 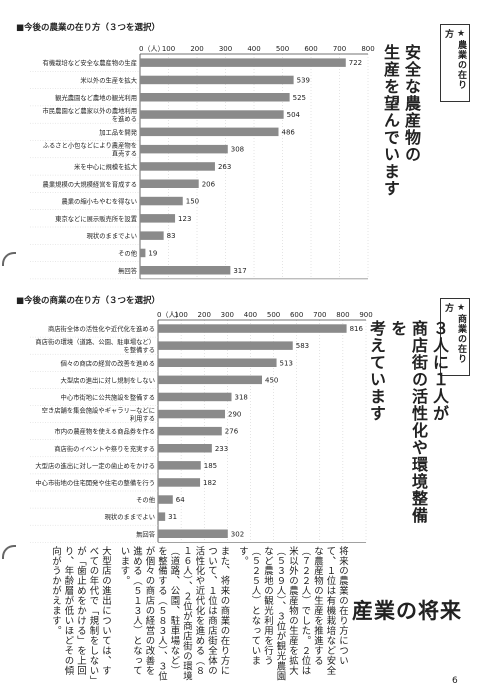 What do you see at coordinates (180, 315) in the screenshot?
I see `tick-label: 100` at bounding box center [180, 315].